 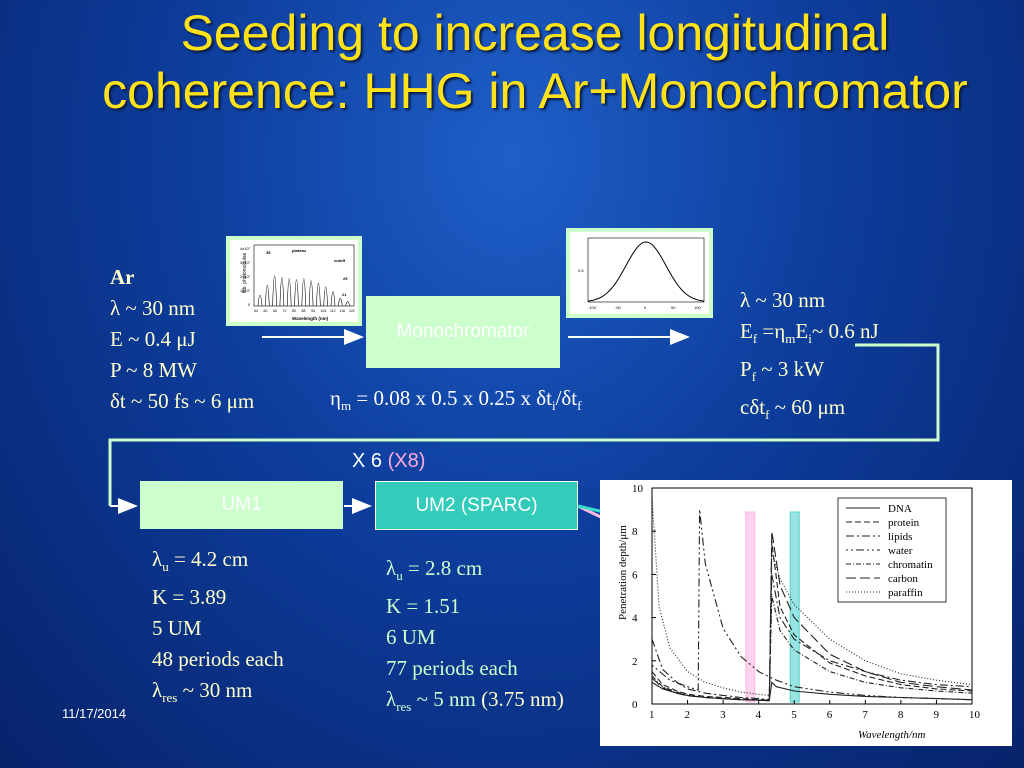 I want to click on hhg-xtick: 66, so click(x=275, y=311).